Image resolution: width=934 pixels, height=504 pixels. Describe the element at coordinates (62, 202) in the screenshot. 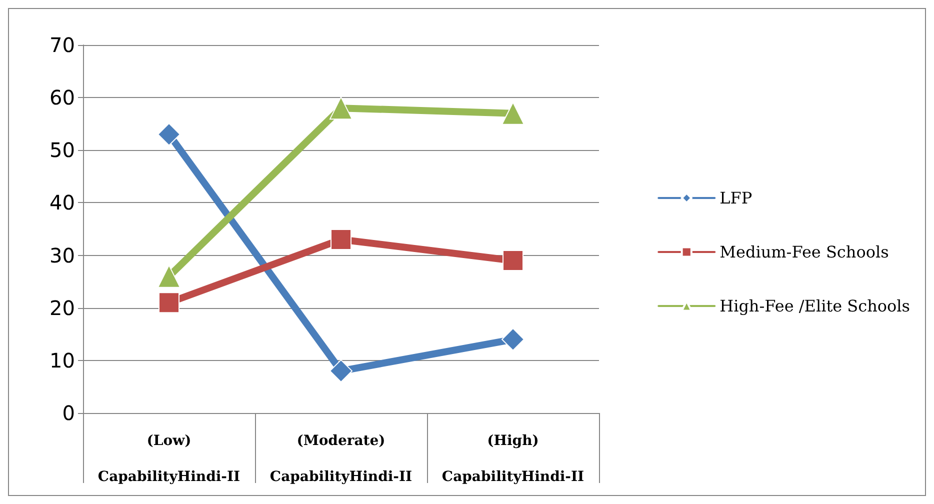

I see `y-tick-label: 40` at that location.